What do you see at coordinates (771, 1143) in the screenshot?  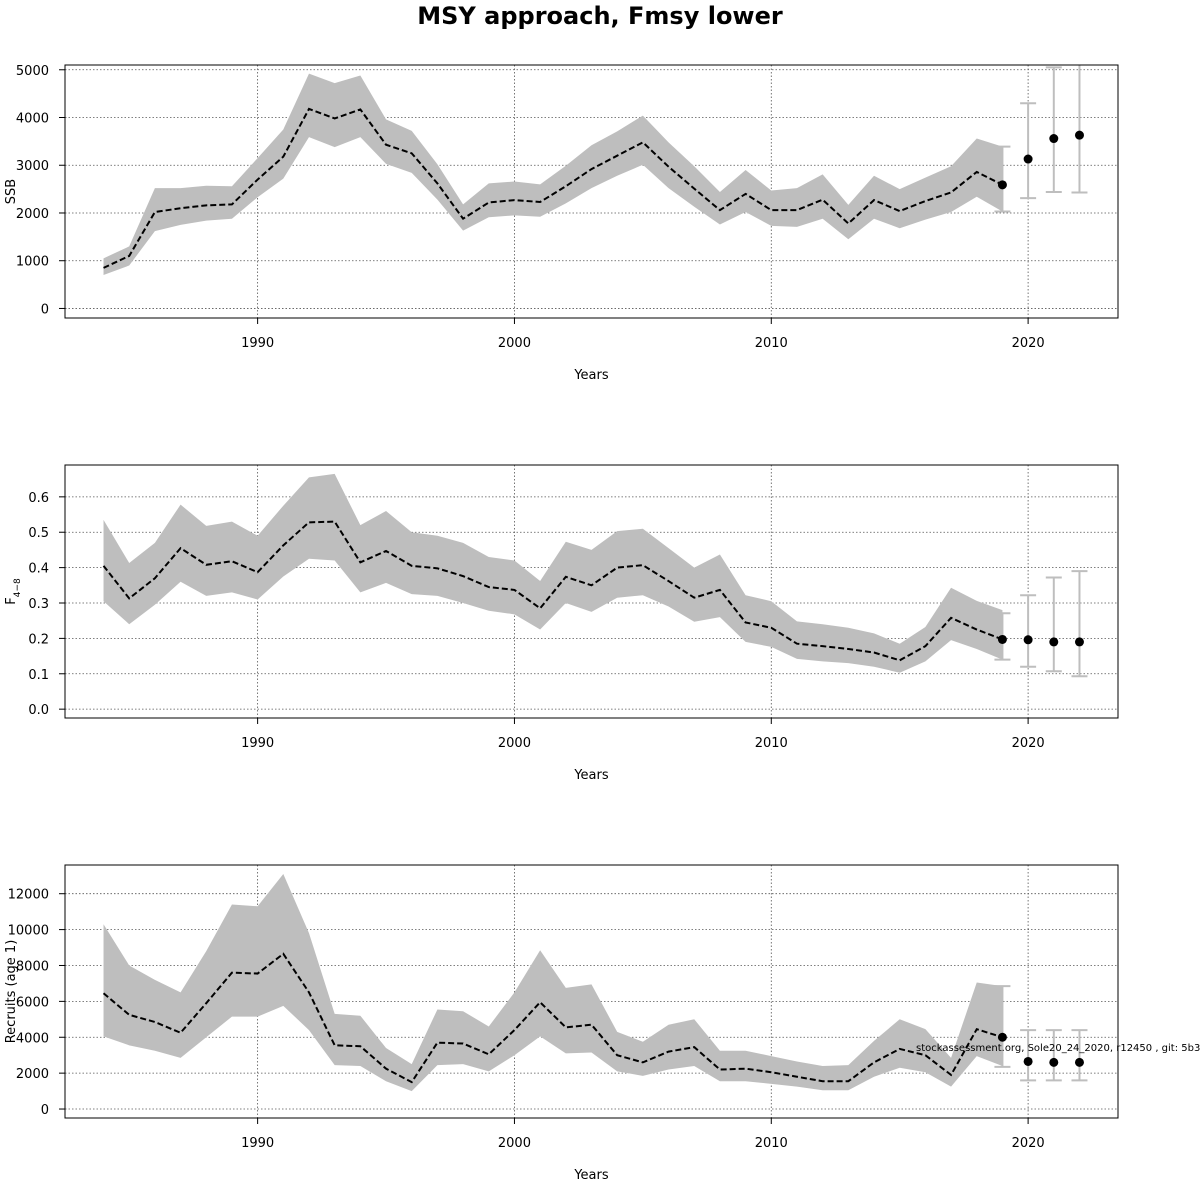 I see `recruits-xtick-label: 2010` at bounding box center [771, 1143].